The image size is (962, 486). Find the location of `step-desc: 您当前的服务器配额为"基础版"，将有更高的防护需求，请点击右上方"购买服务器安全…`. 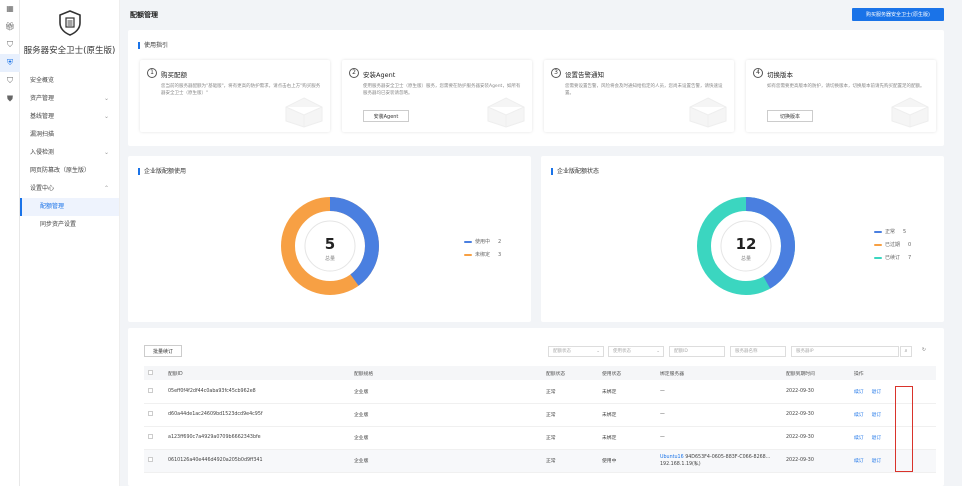

step-desc: 您当前的服务器配额为"基础版"，将有更高的防护需求，请点击右上方"购买服务器安全… is located at coordinates (241, 90).